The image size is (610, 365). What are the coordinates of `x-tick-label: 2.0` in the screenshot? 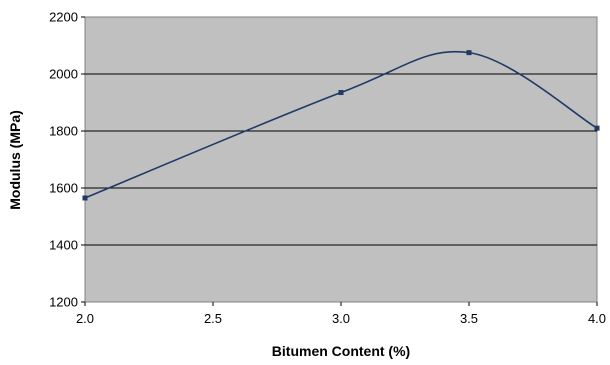 It's located at (85, 318).